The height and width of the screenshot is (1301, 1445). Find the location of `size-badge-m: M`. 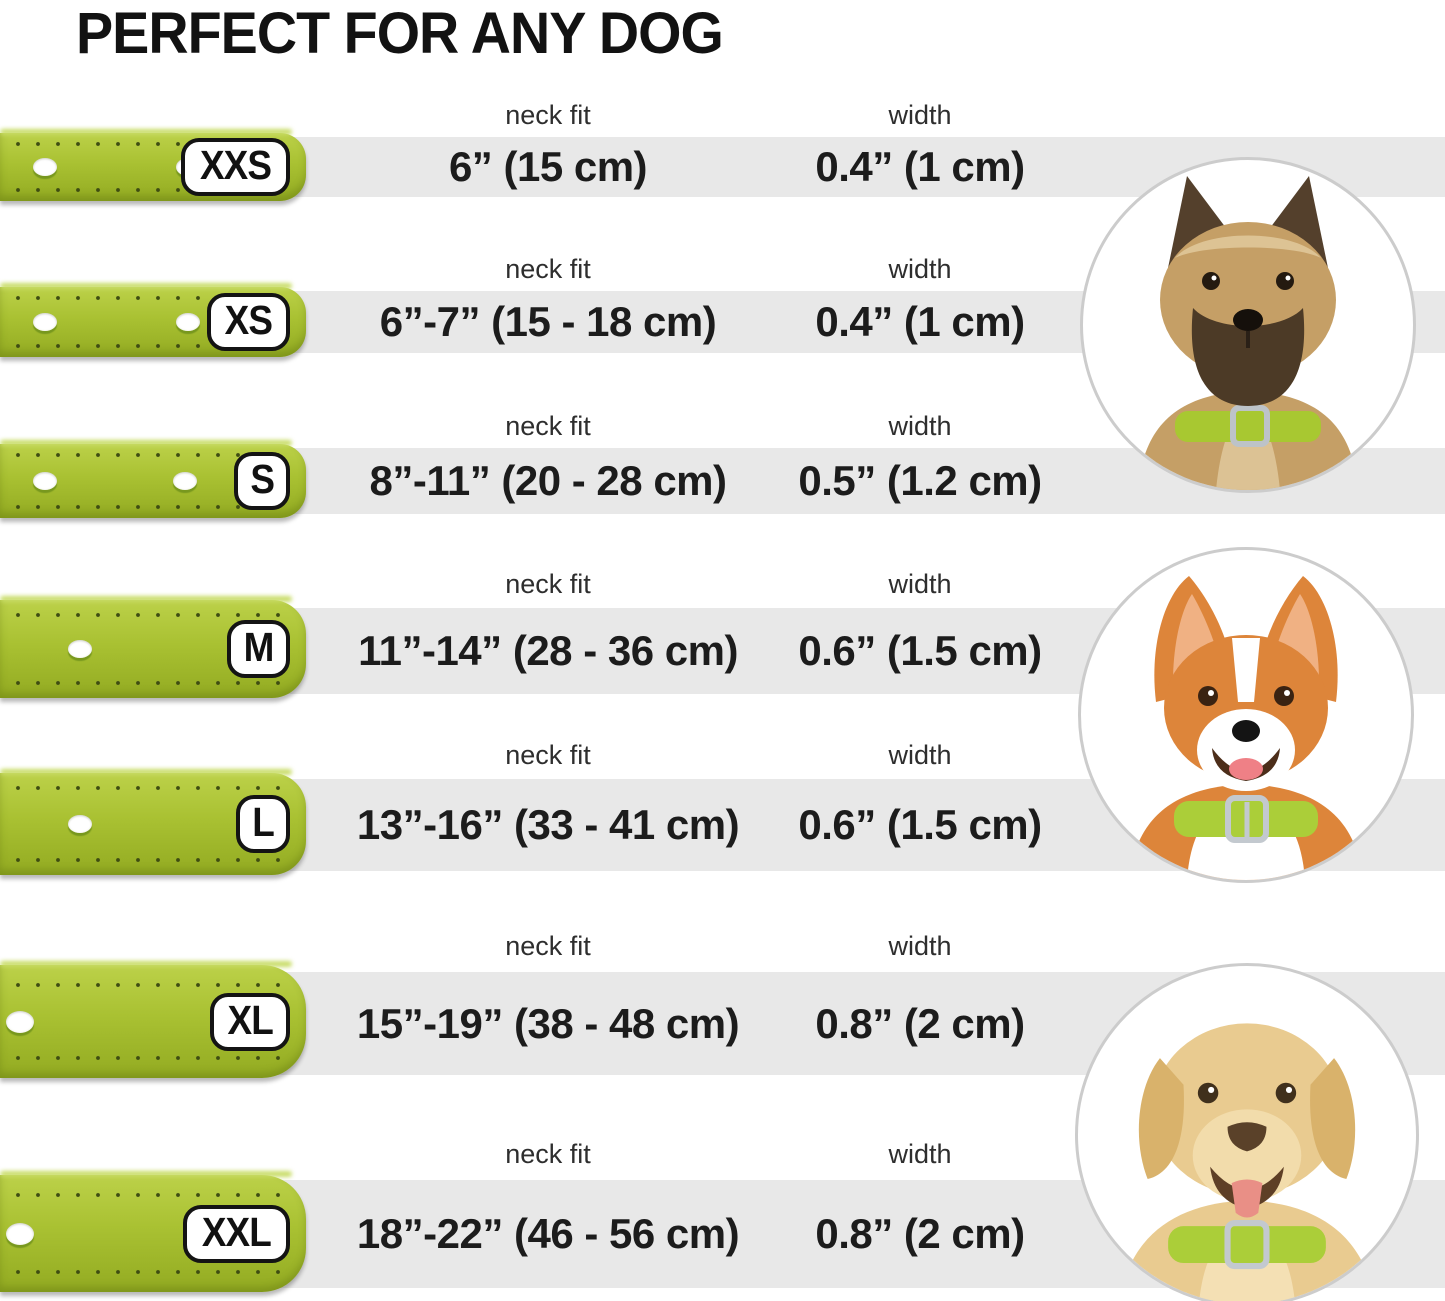

size-badge-m: M is located at coordinates (258, 649).